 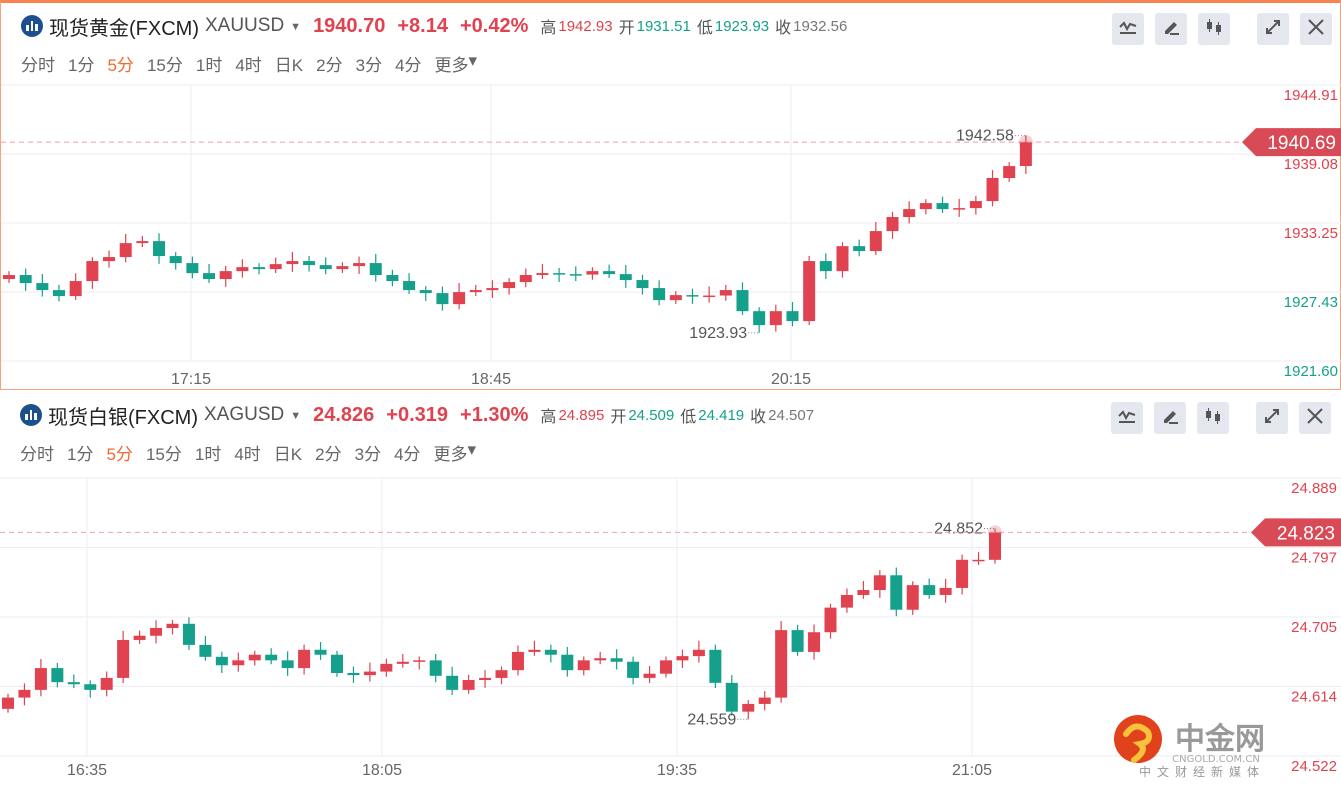 I want to click on y-tick-label: 24.705, so click(x=1314, y=627).